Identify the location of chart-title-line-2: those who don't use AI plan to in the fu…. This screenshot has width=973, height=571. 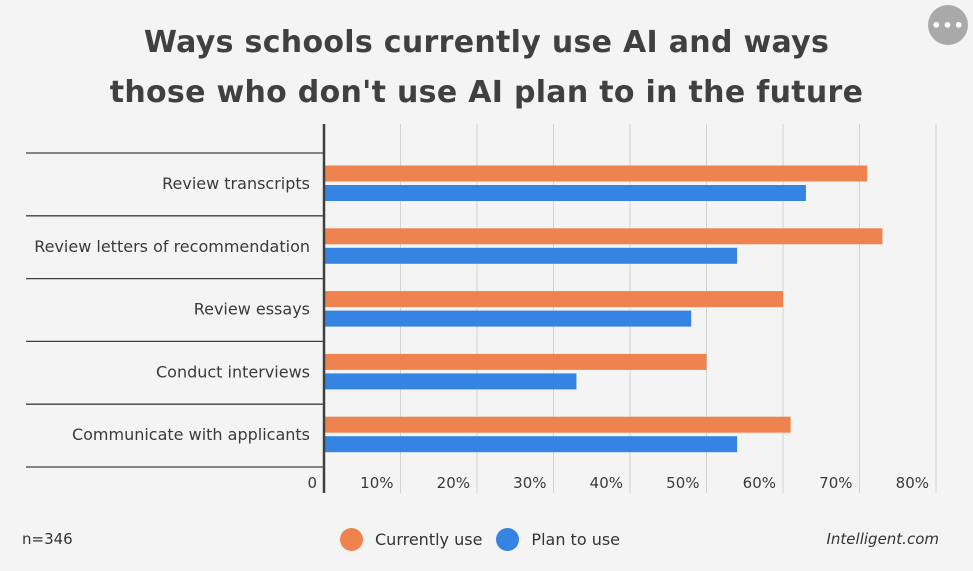
(486, 92).